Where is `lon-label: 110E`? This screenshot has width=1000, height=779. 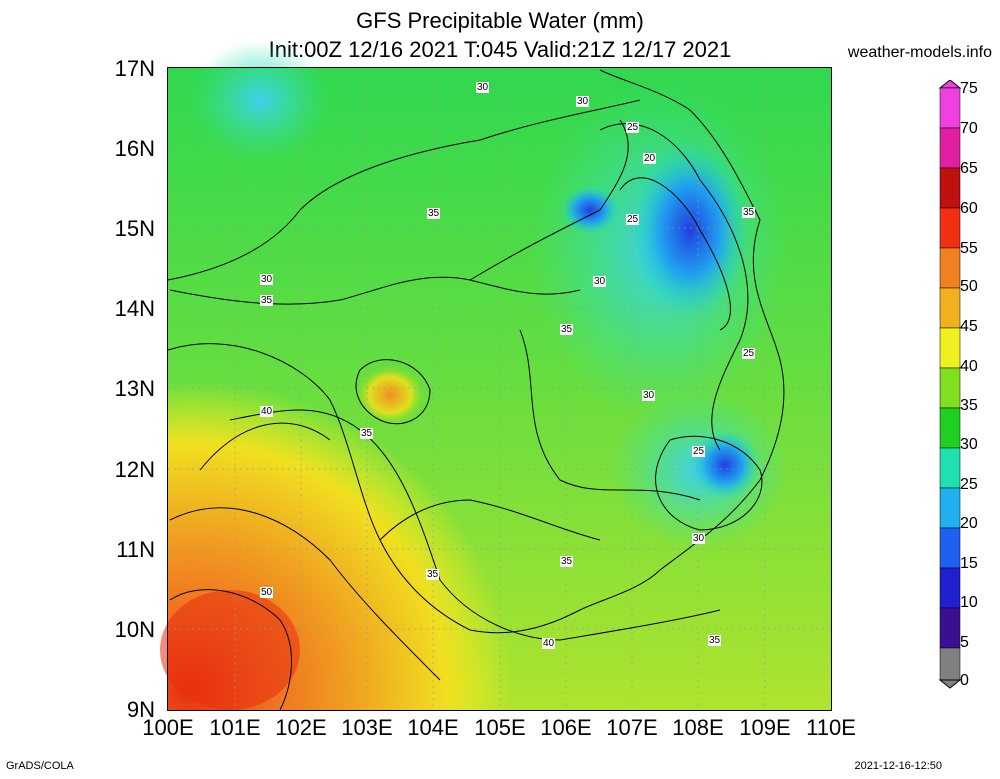 lon-label: 110E is located at coordinates (831, 727).